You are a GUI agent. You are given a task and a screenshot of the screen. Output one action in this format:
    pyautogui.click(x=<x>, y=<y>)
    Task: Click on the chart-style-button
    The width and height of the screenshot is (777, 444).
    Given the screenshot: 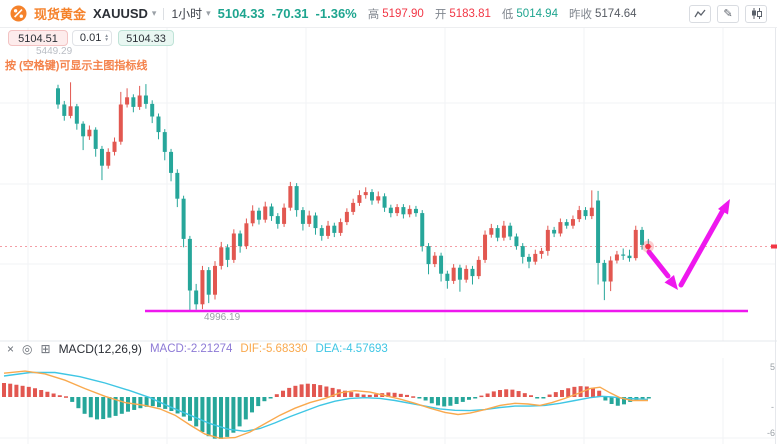 What is the action you would take?
    pyautogui.click(x=756, y=13)
    